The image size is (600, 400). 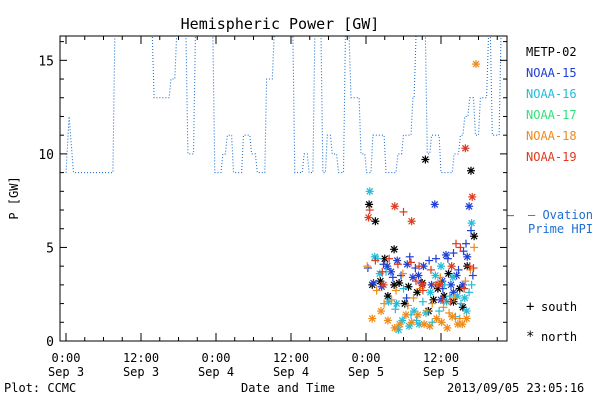 What do you see at coordinates (551, 157) in the screenshot?
I see `legend-item-noaa-19: NOAA-19` at bounding box center [551, 157].